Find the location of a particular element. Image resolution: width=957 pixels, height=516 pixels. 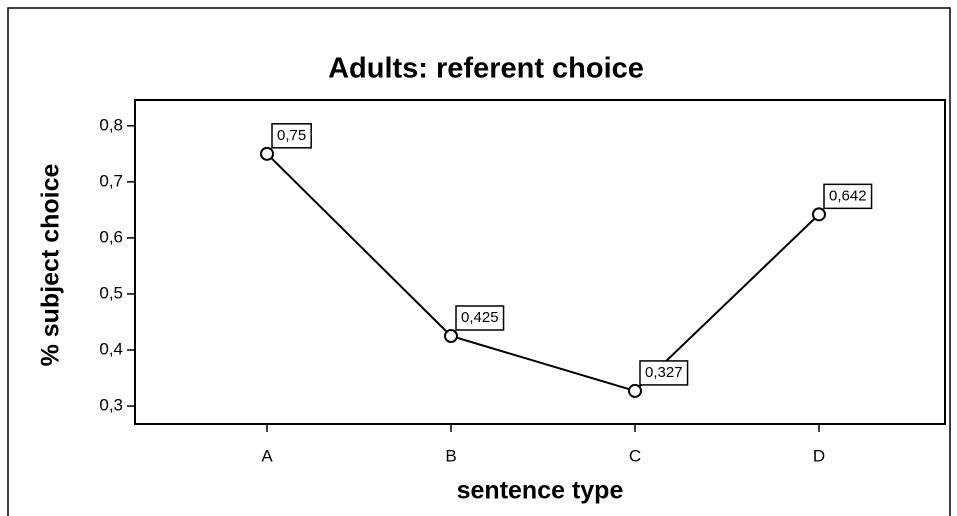

value-label: 0,75 is located at coordinates (291, 135).